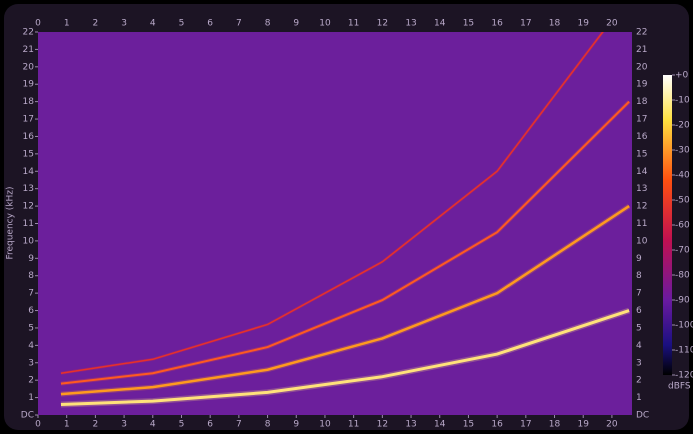  Describe the element at coordinates (679, 387) in the screenshot. I see `colorbar-label: dBFS` at that location.